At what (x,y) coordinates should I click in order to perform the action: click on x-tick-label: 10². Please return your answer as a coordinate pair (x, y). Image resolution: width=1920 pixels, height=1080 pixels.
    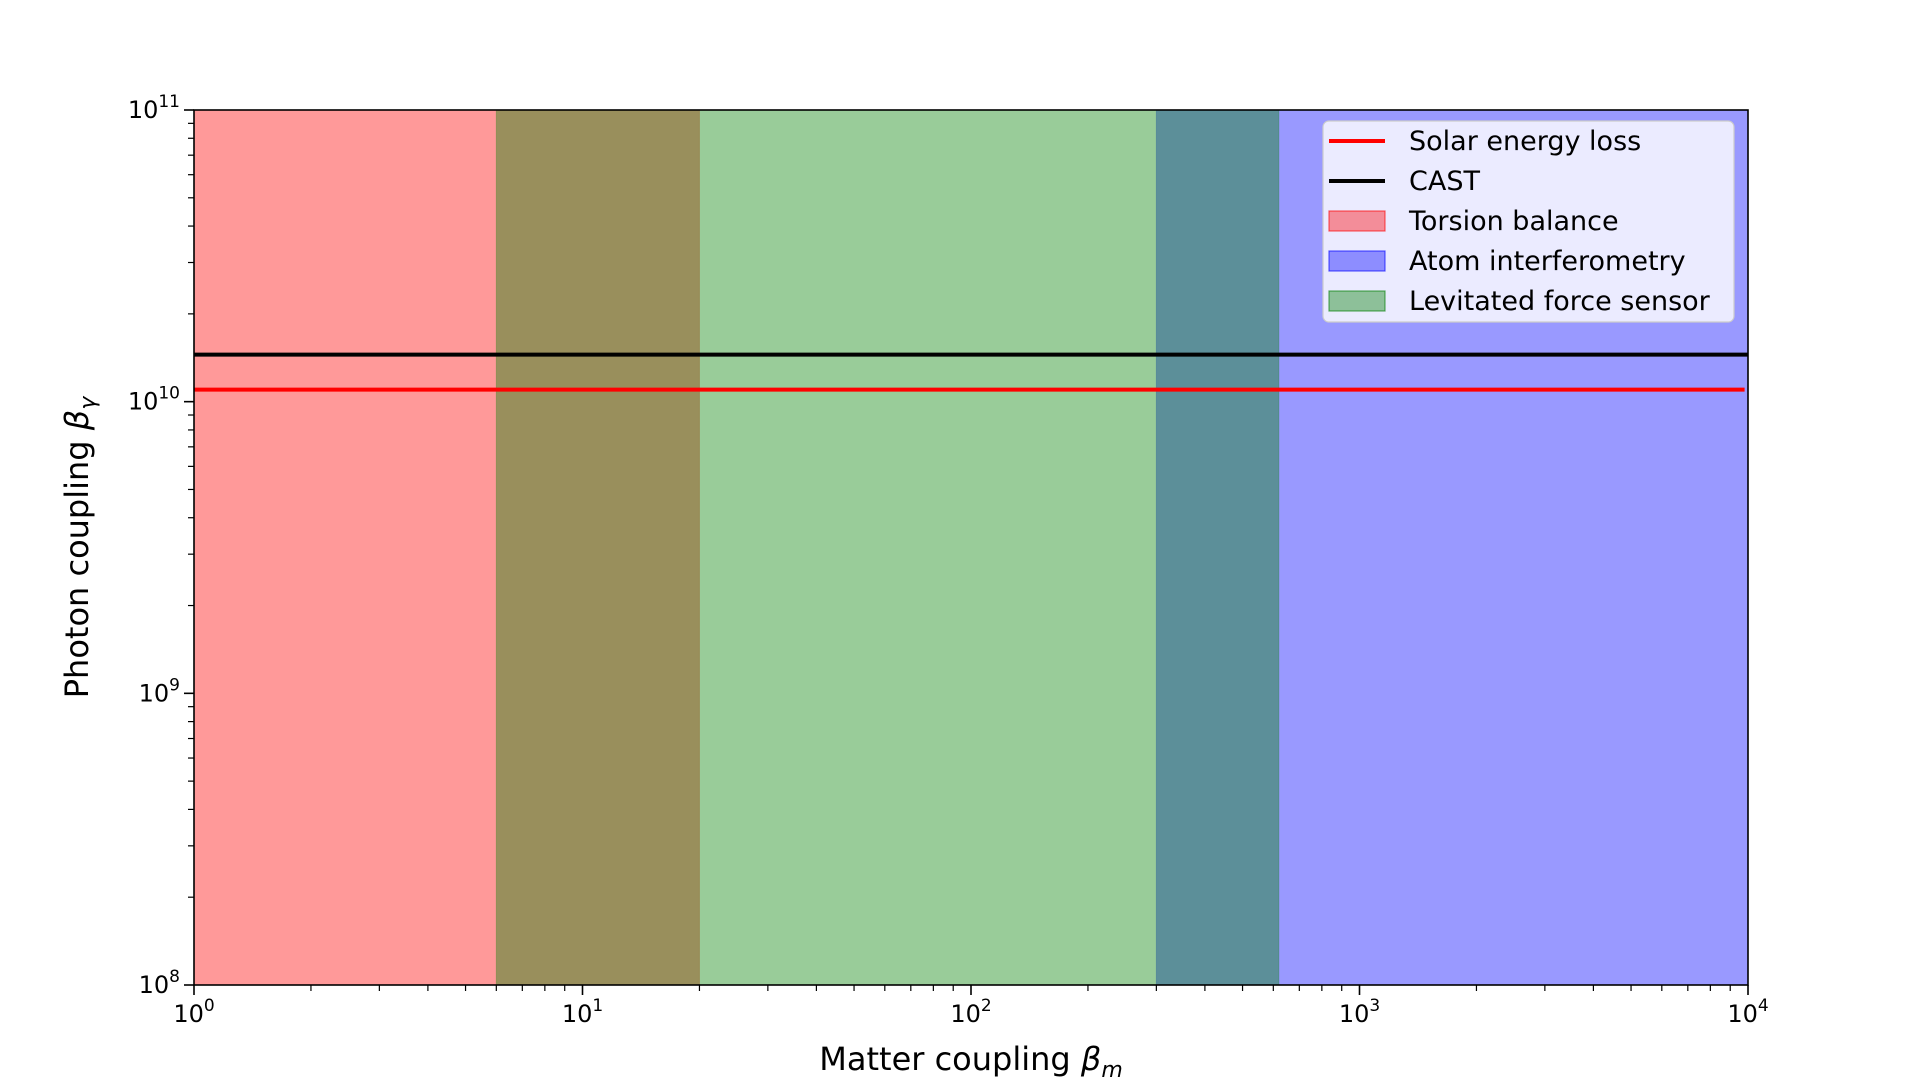
    Looking at the image, I should click on (970, 1012).